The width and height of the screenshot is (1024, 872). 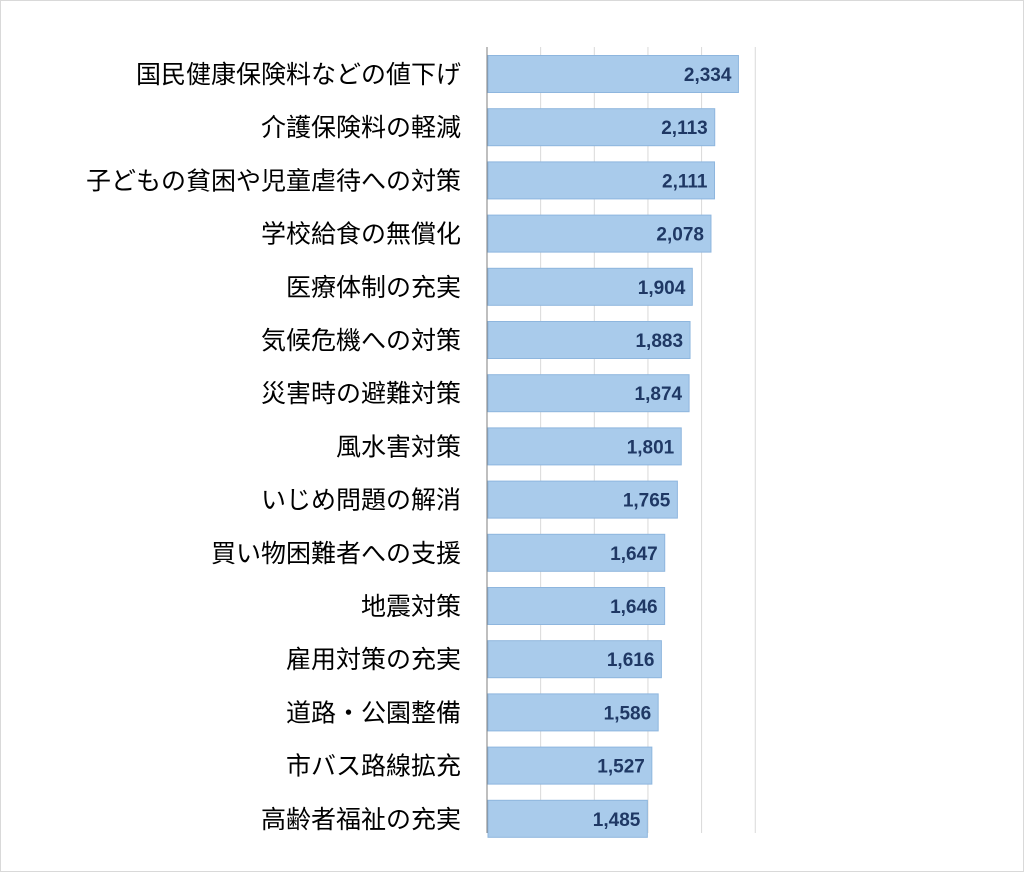 What do you see at coordinates (659, 394) in the screenshot?
I see `data-label: 1,874` at bounding box center [659, 394].